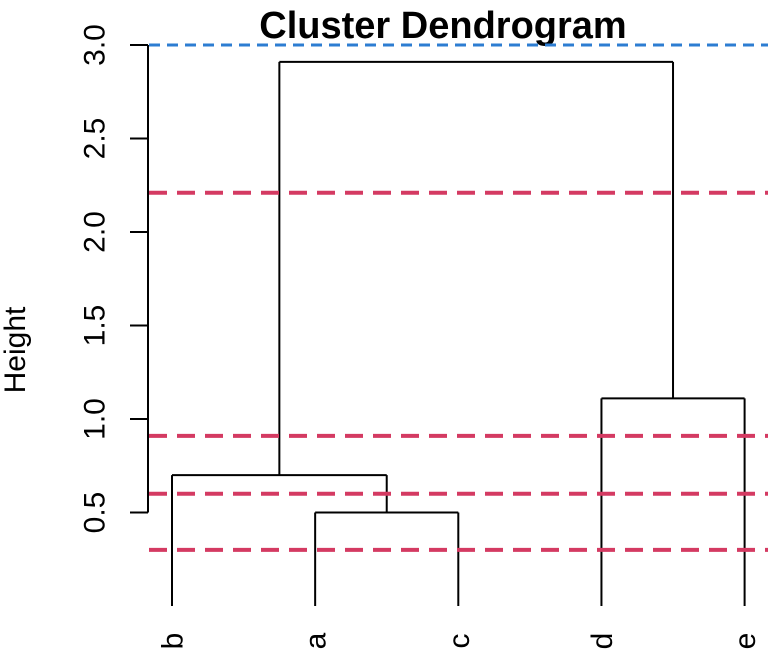 The height and width of the screenshot is (672, 768). Describe the element at coordinates (173, 641) in the screenshot. I see `leaf-label-b: b` at that location.